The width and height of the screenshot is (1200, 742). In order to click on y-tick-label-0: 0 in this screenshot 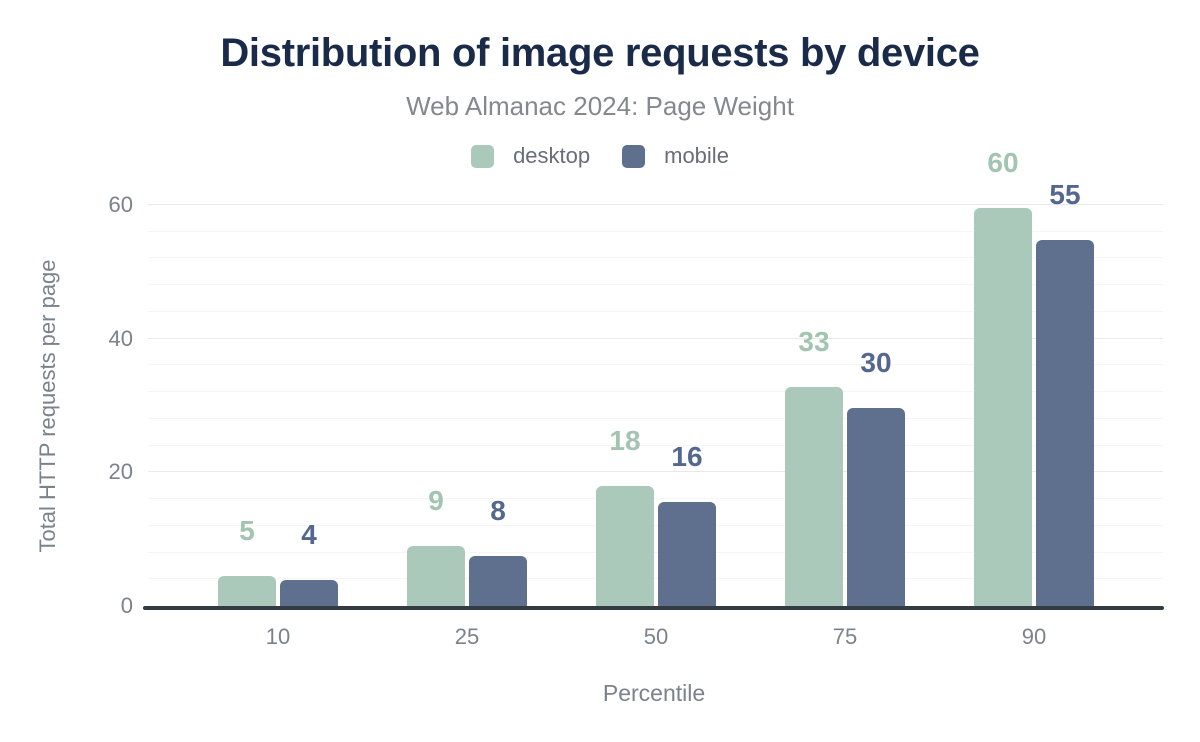, I will do `click(126, 605)`.